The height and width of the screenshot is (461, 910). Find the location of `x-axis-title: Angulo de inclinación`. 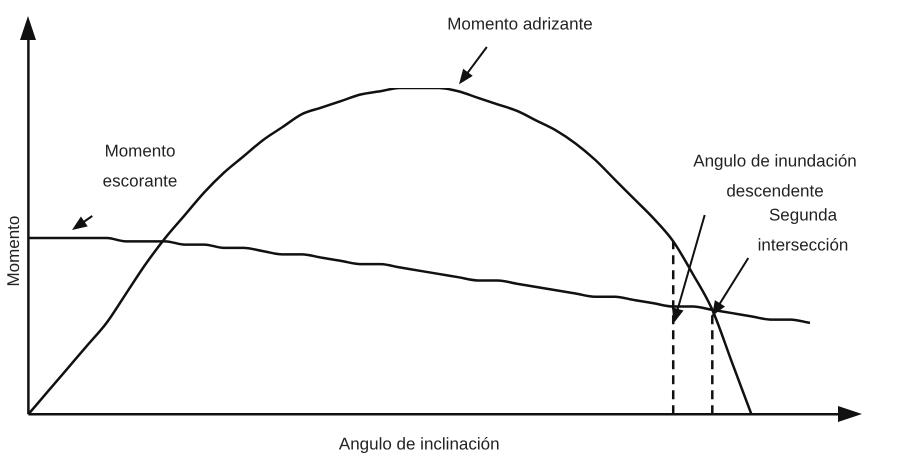

x-axis-title: Angulo de inclinación is located at coordinates (419, 444).